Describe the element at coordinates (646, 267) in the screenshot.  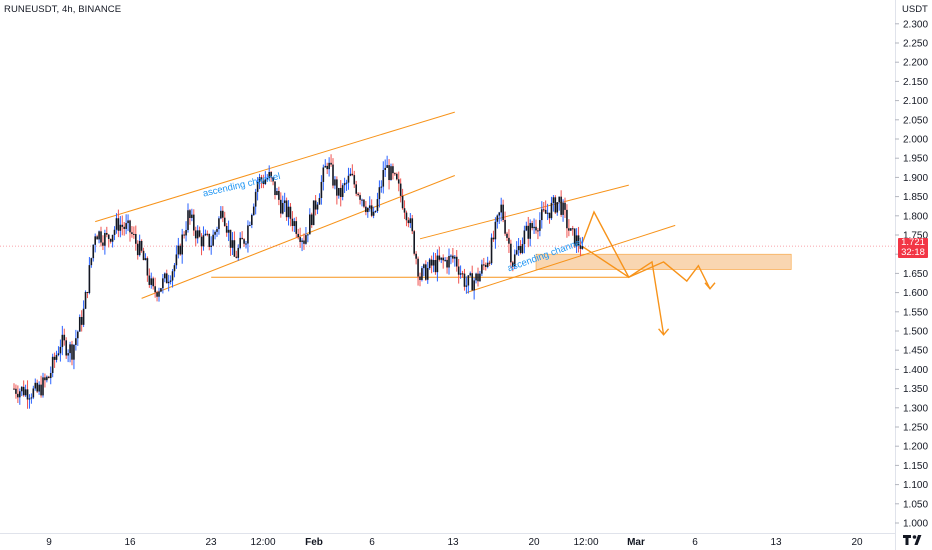
I see `projection-path-alt` at that location.